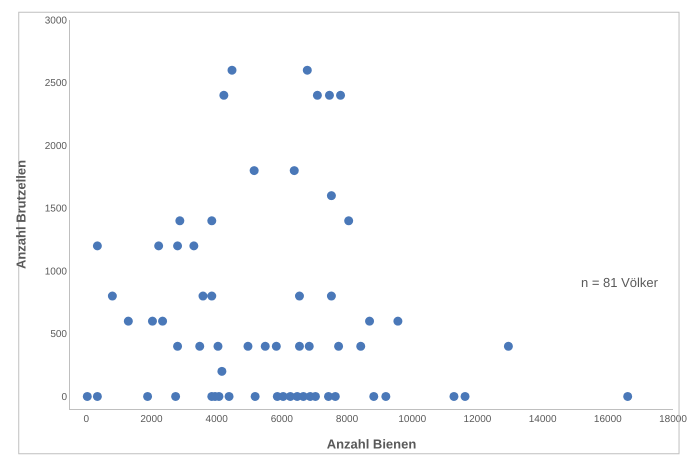 The height and width of the screenshot is (461, 699). Describe the element at coordinates (608, 419) in the screenshot. I see `x-tick-label: 16000` at that location.